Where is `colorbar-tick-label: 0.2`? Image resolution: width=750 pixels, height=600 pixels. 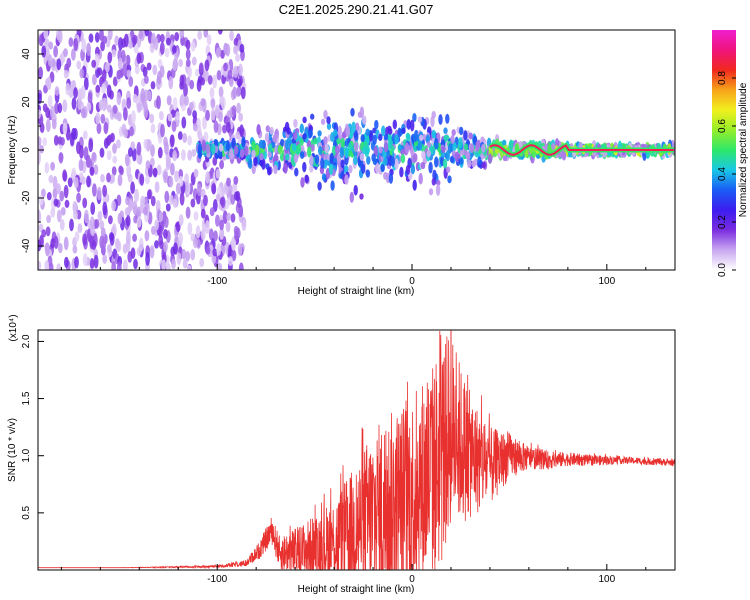 colorbar-tick-label: 0.2 is located at coordinates (722, 222).